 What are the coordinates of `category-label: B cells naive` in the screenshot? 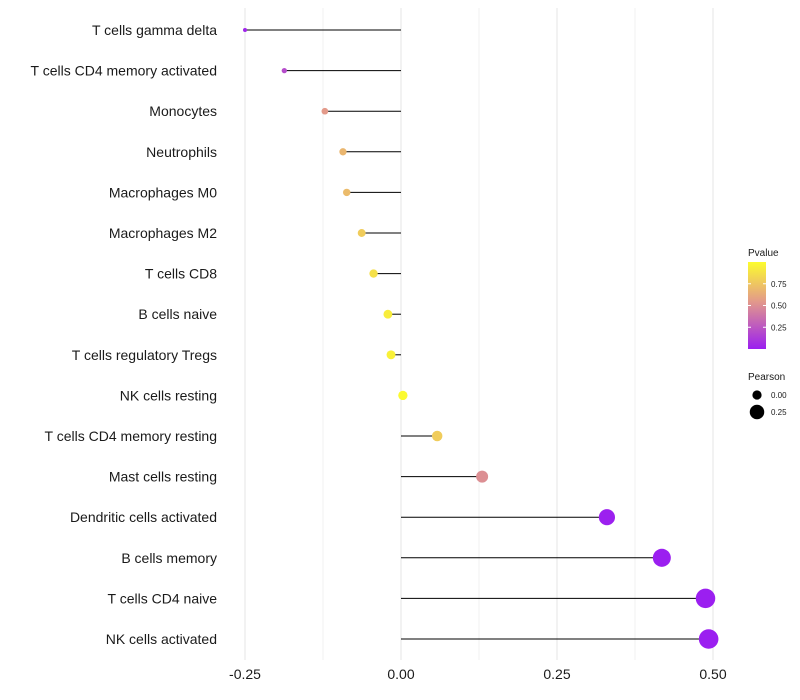 It's located at (177, 314).